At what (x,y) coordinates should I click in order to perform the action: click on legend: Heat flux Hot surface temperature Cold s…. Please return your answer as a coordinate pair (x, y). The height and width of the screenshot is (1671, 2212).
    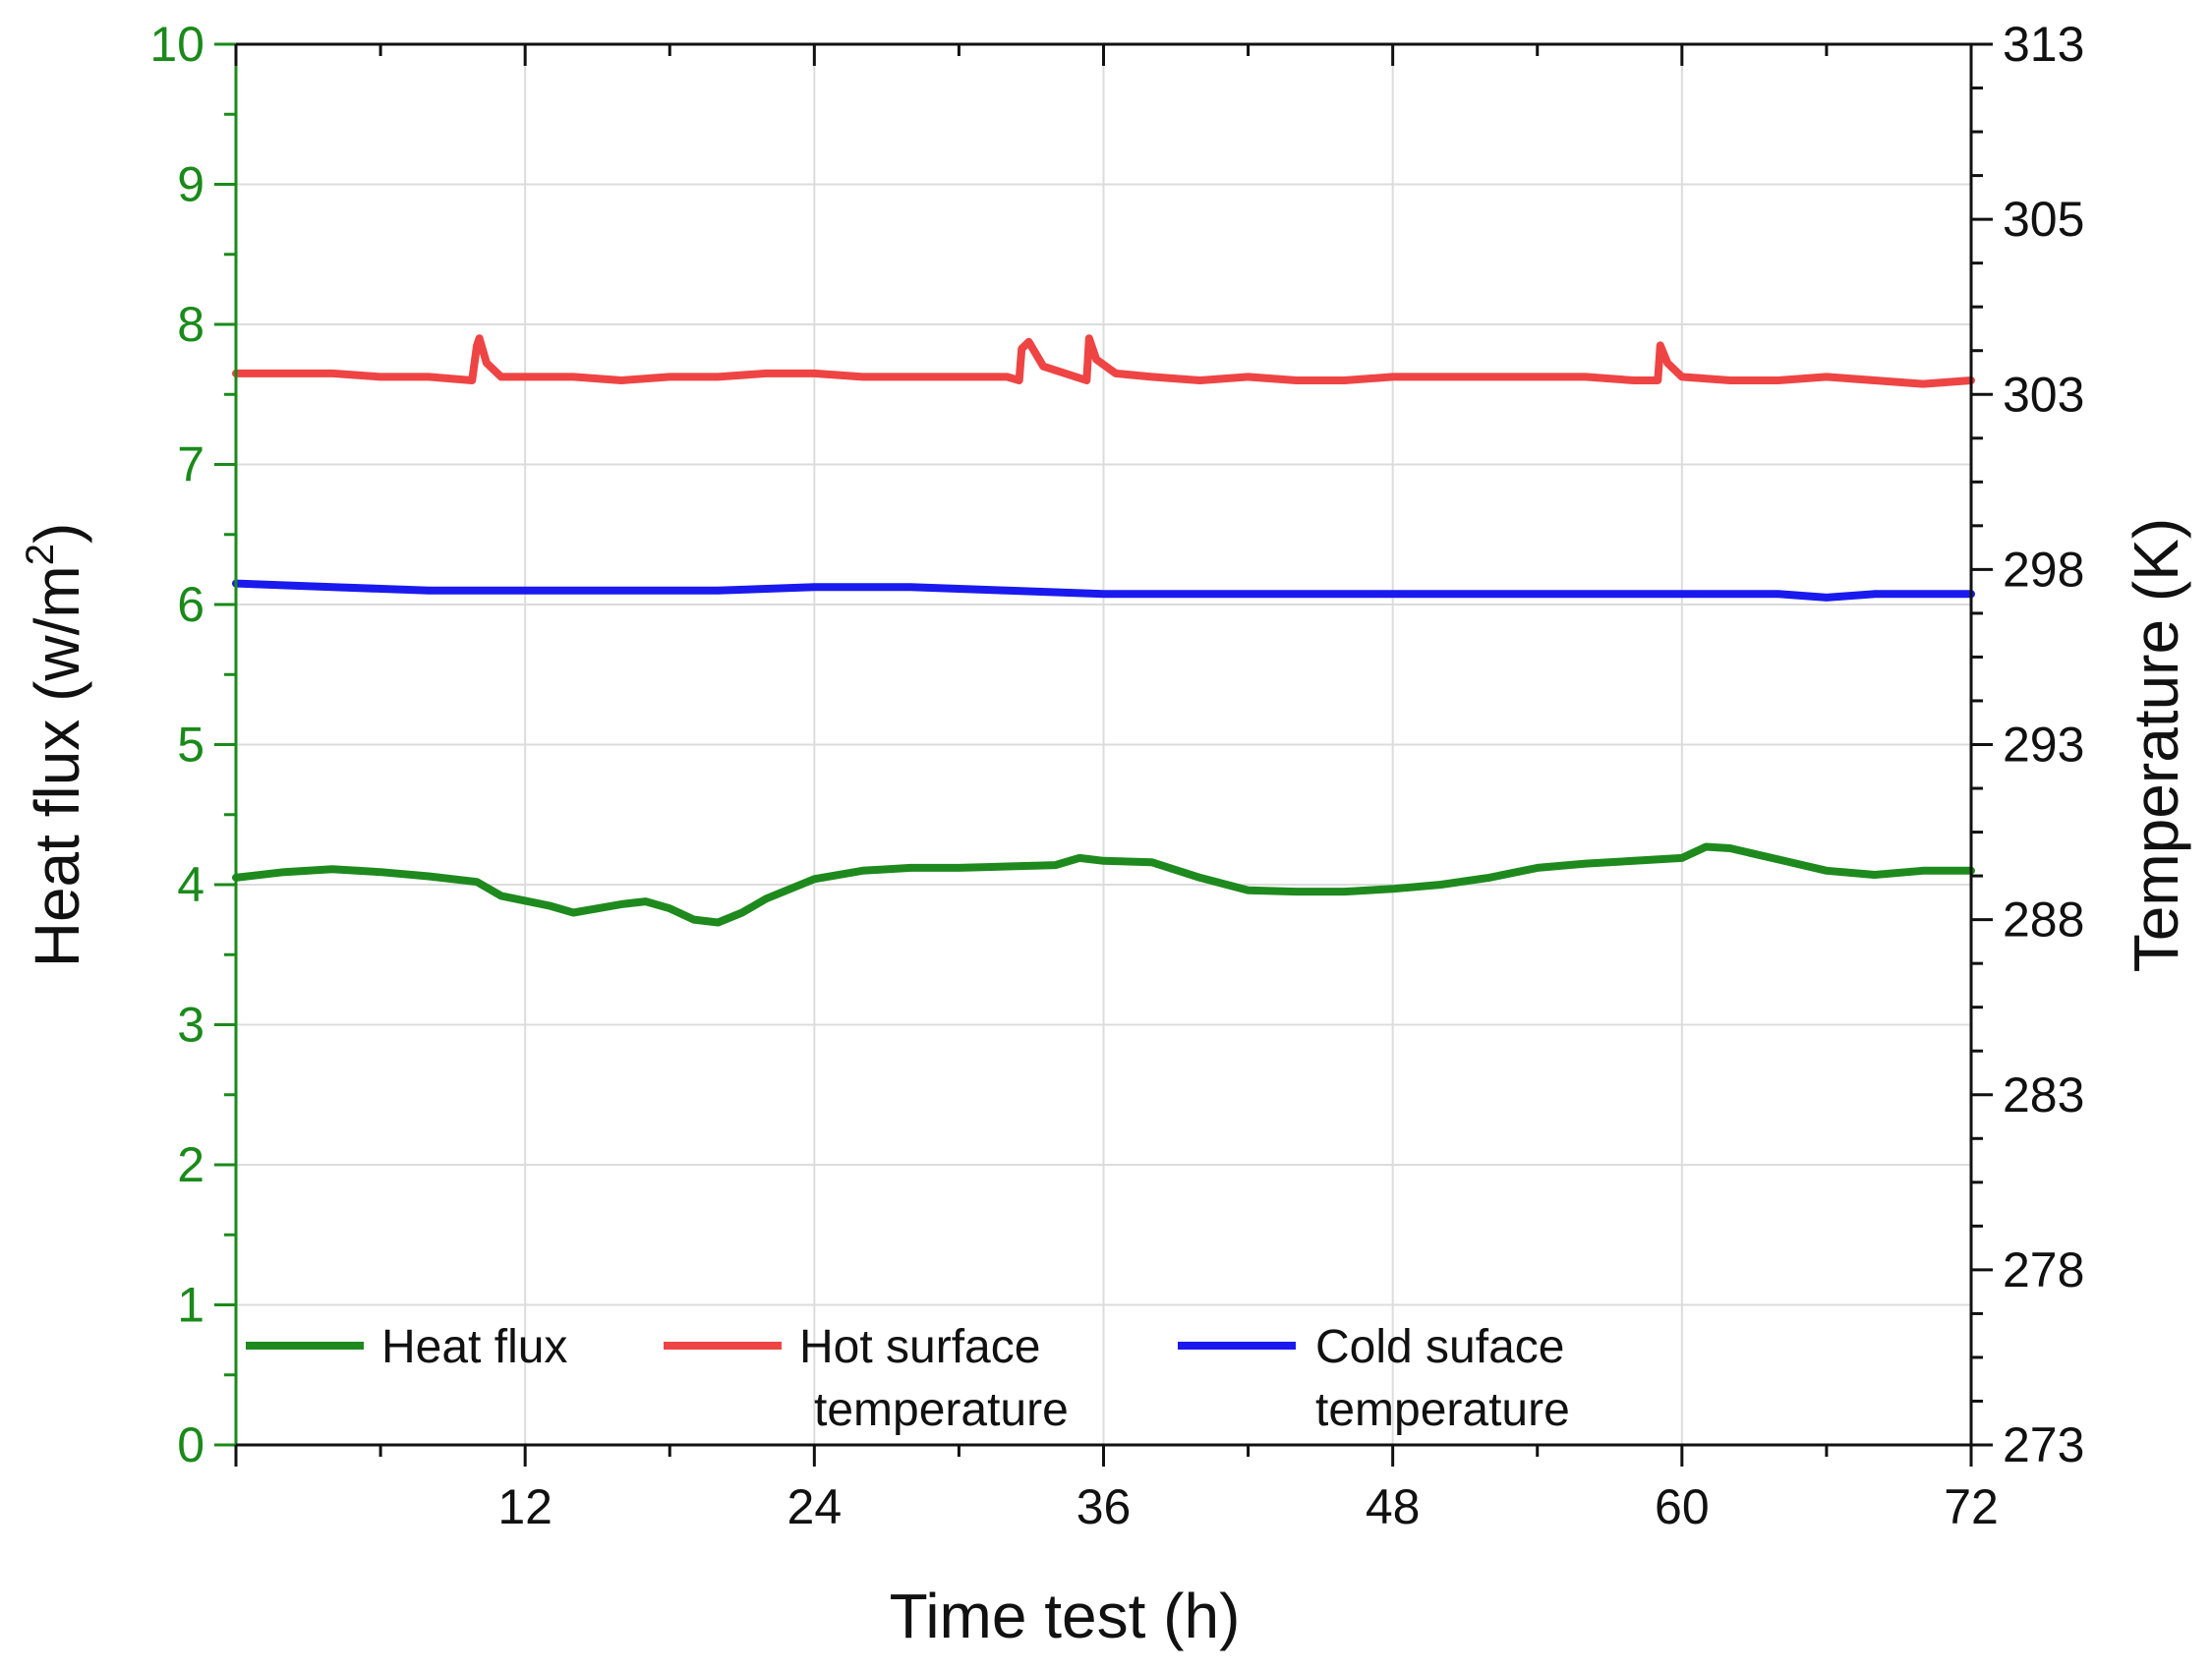
    Looking at the image, I should click on (908, 1378).